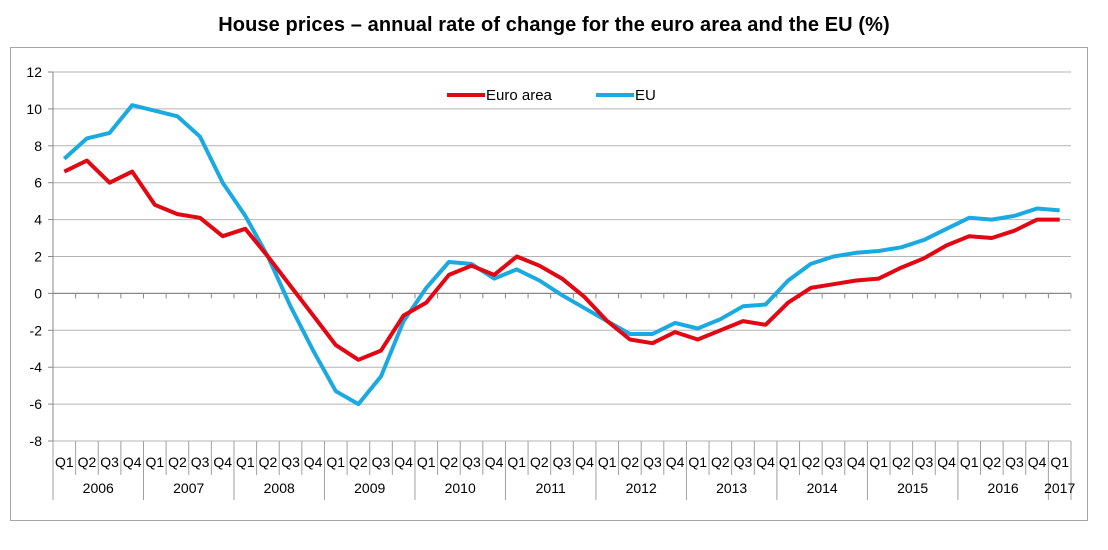 Image resolution: width=1108 pixels, height=550 pixels. Describe the element at coordinates (369, 488) in the screenshot. I see `year-label: 2009` at that location.